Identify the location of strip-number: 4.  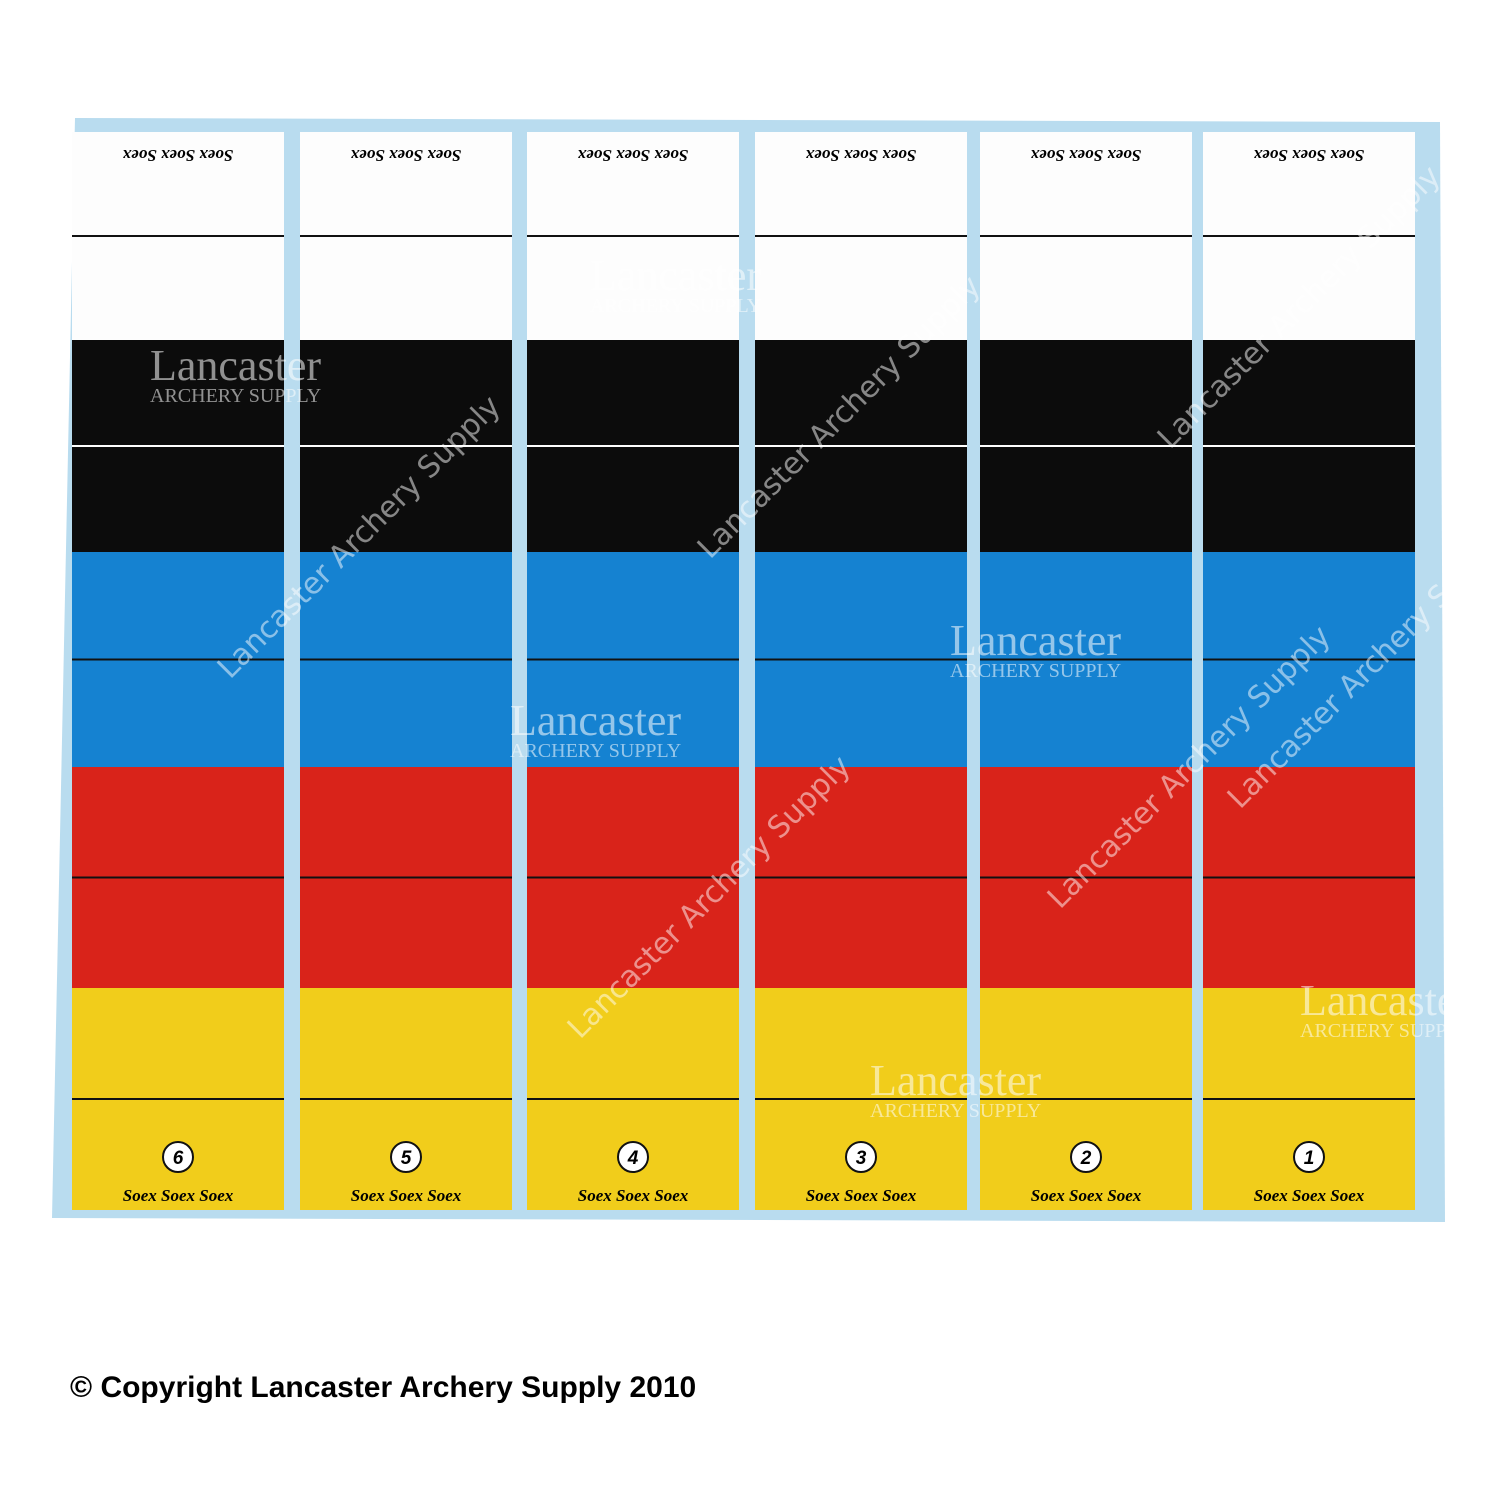
(633, 1158).